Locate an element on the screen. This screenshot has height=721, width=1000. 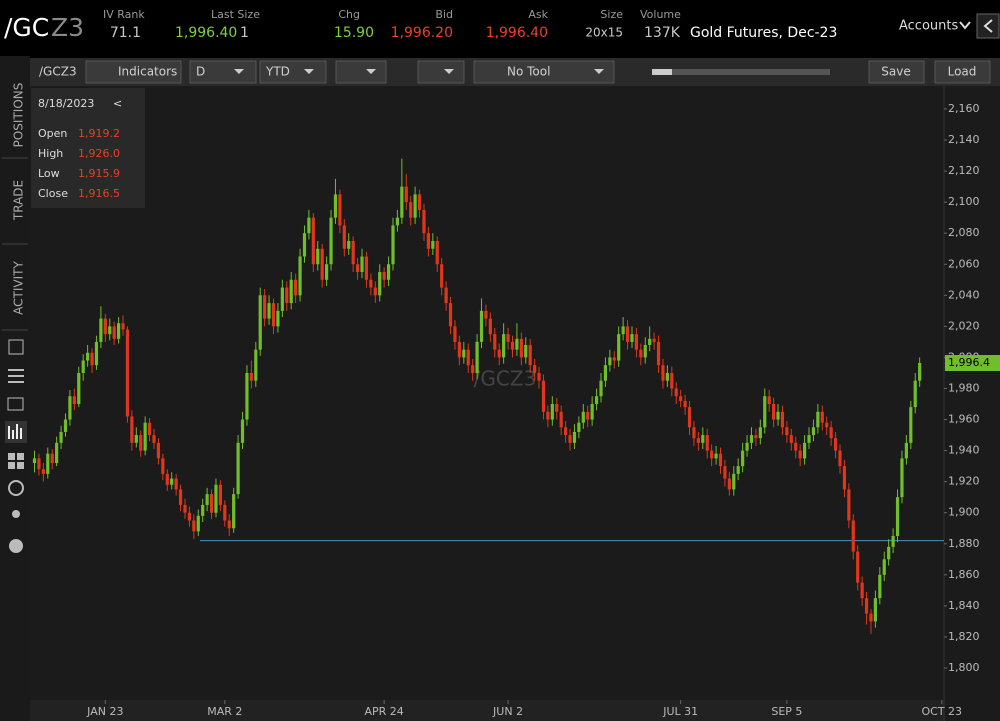
size: 20x15 is located at coordinates (604, 33).